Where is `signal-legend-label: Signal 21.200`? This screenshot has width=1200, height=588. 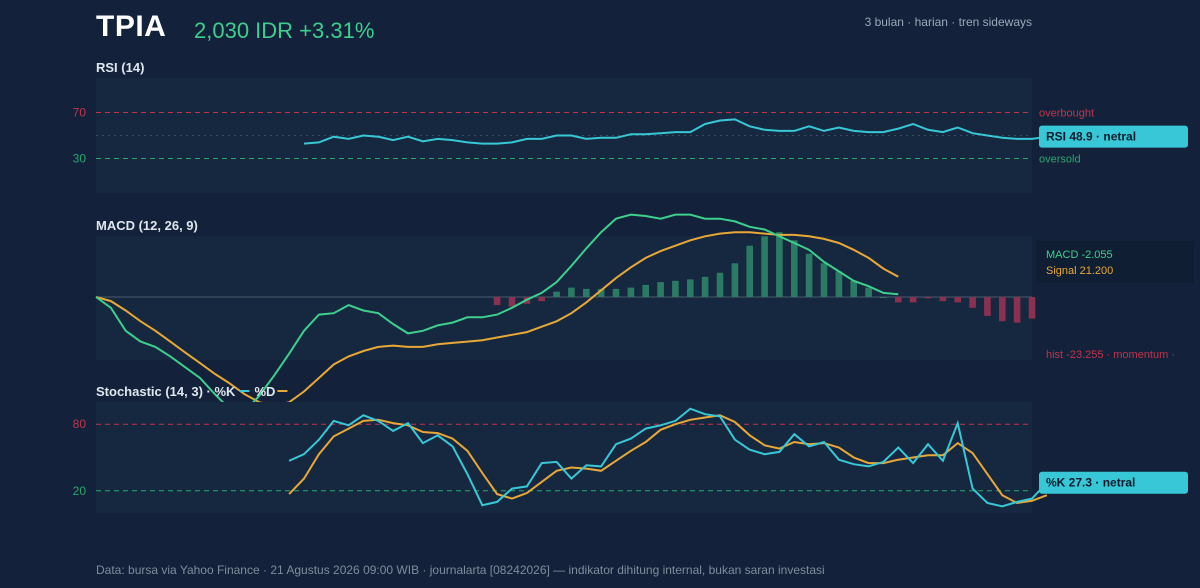
signal-legend-label: Signal 21.200 is located at coordinates (1079, 271).